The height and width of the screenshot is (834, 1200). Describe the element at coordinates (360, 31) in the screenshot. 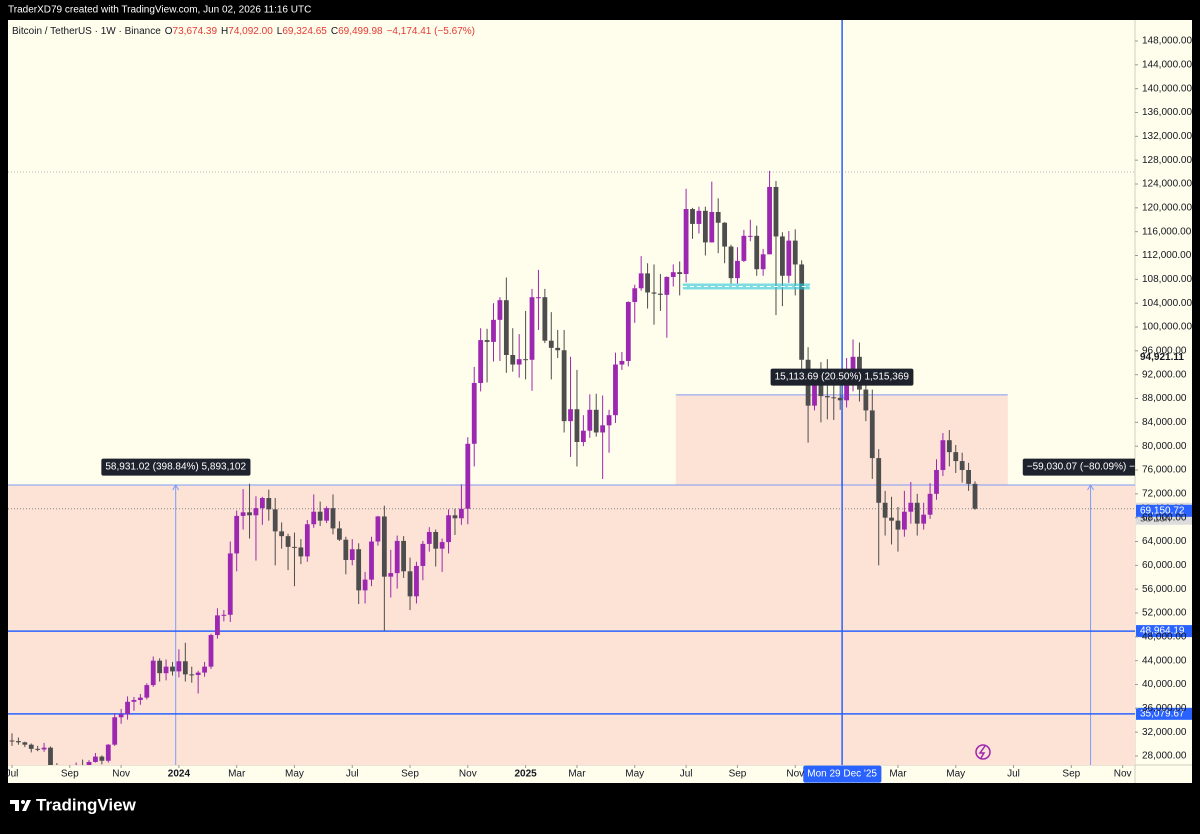

I see `legend-value: 69,499.98` at that location.